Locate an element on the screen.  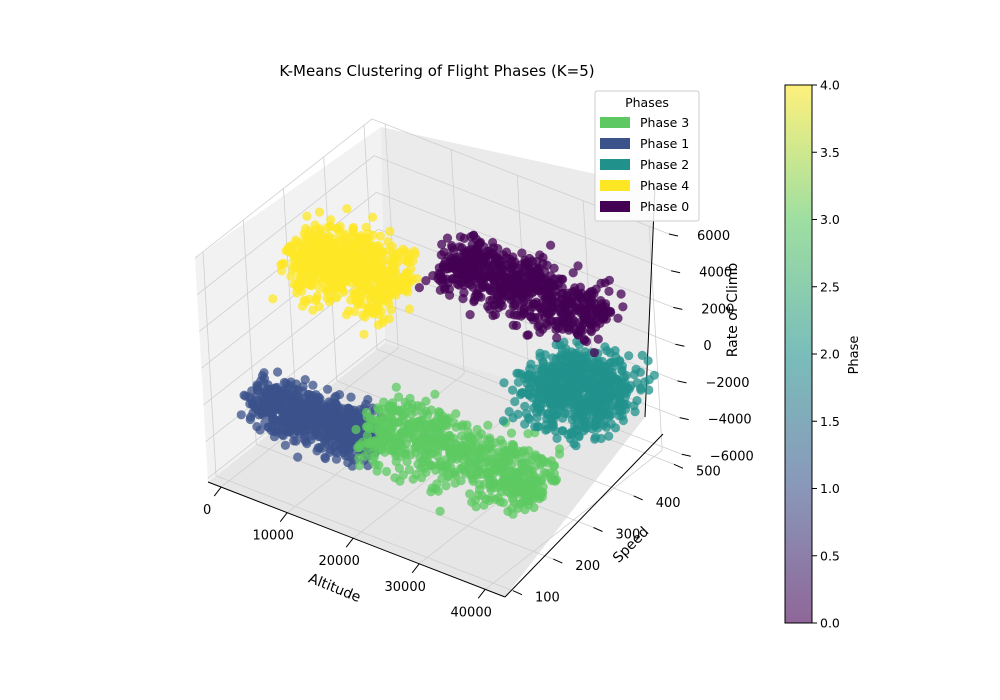
z-tick-label: −2000 is located at coordinates (728, 383).